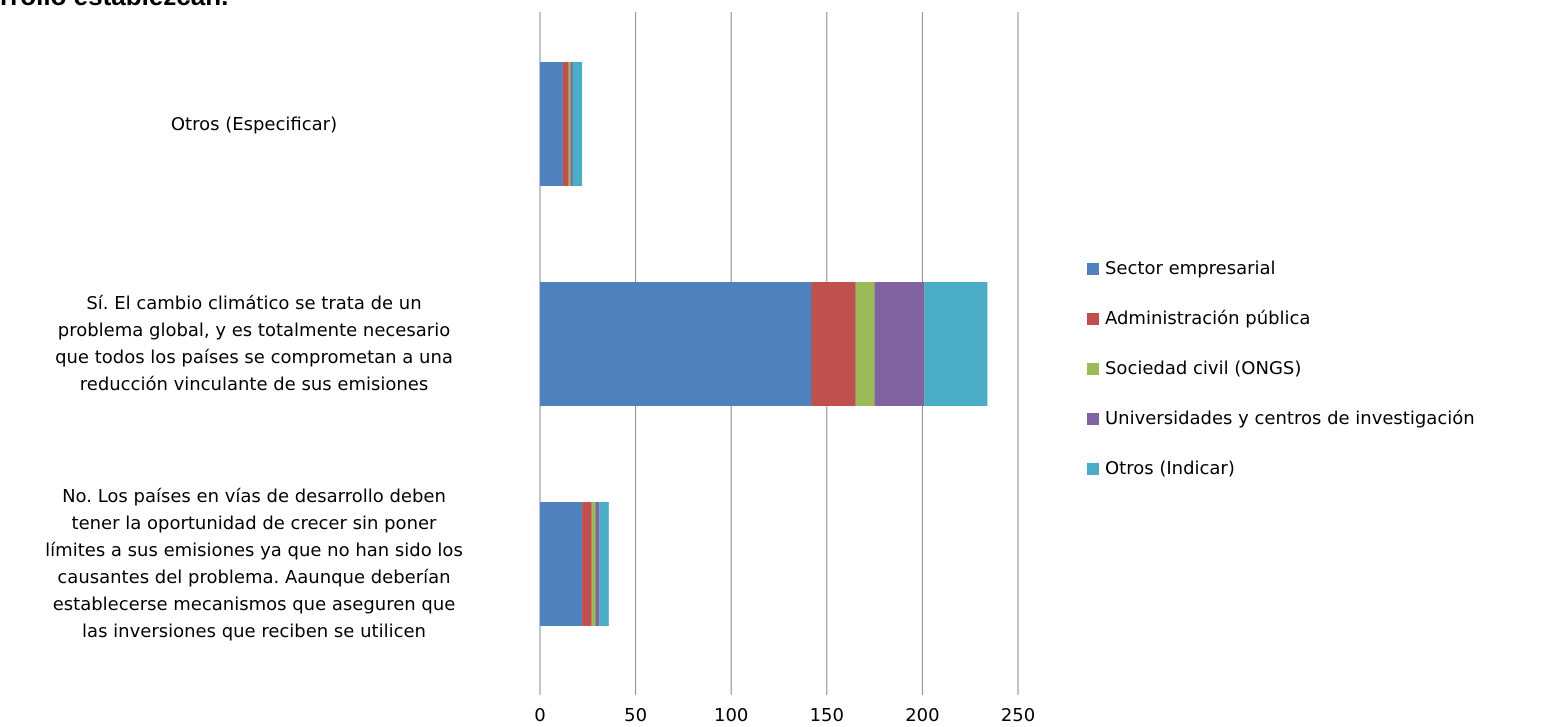  What do you see at coordinates (604, 564) in the screenshot?
I see `bar-segment-cat2-series4` at bounding box center [604, 564].